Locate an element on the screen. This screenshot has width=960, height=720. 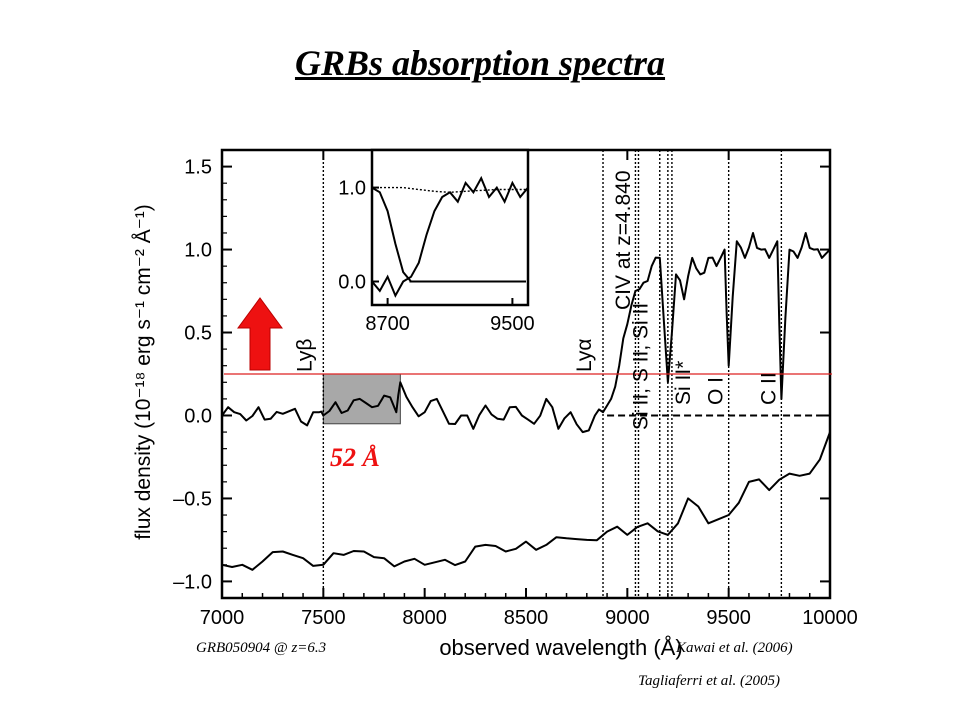
inset-x-tick-label: 9500 is located at coordinates (512, 324).